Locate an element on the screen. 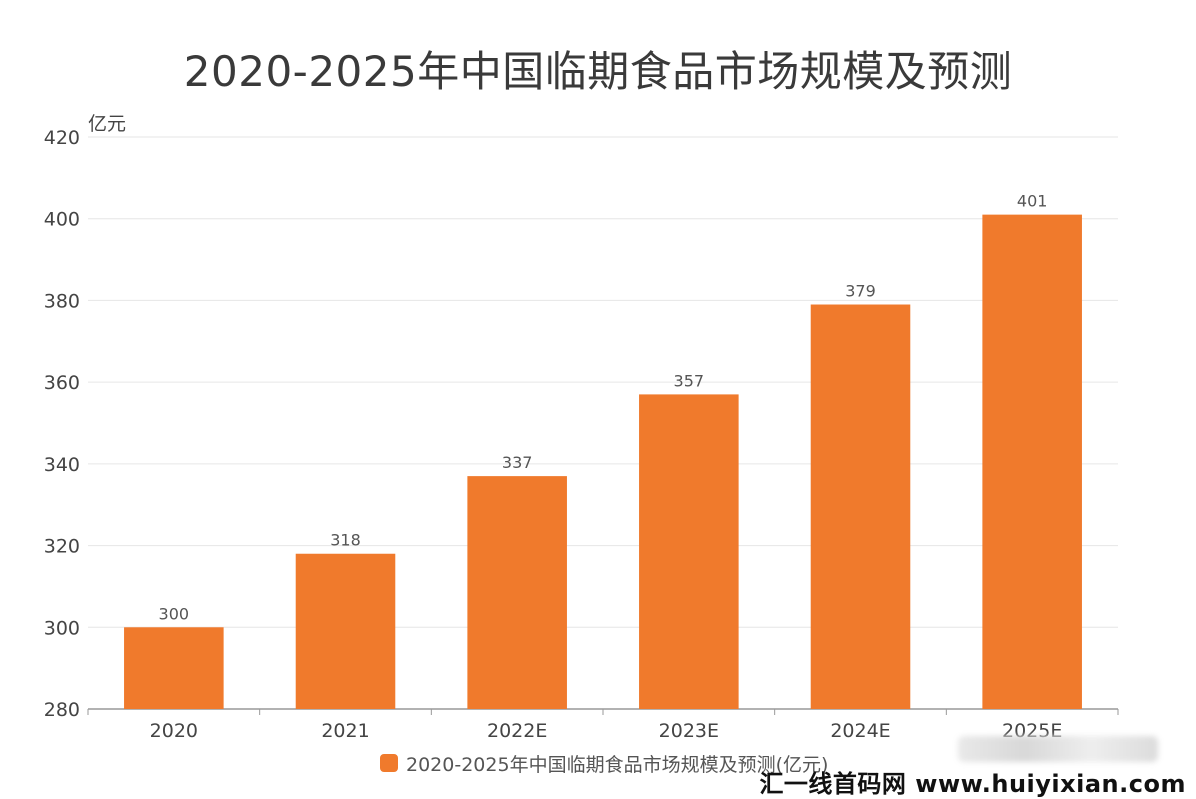 The image size is (1196, 799). bar-2024E is located at coordinates (860, 506).